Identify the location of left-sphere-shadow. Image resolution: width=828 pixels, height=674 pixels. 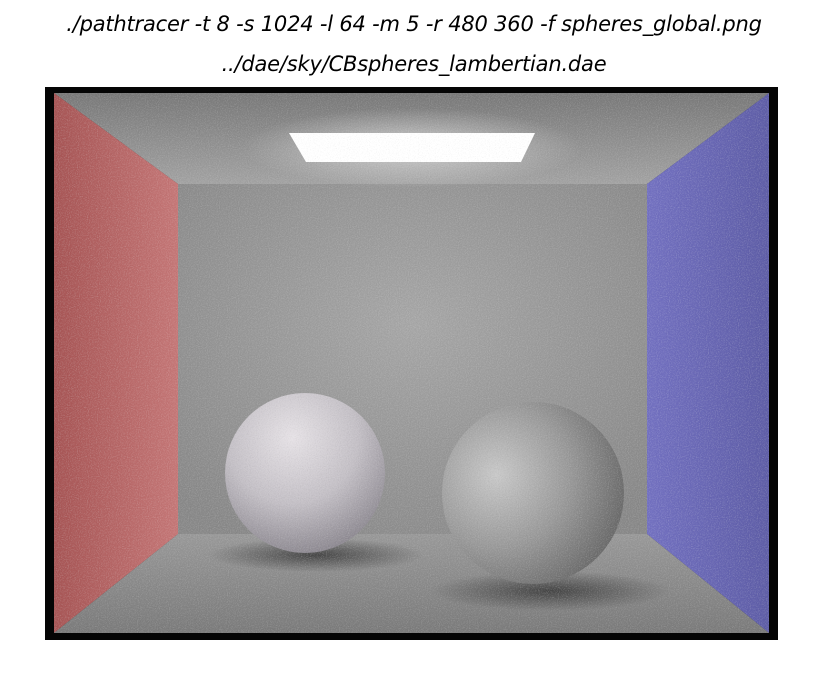
(316, 555).